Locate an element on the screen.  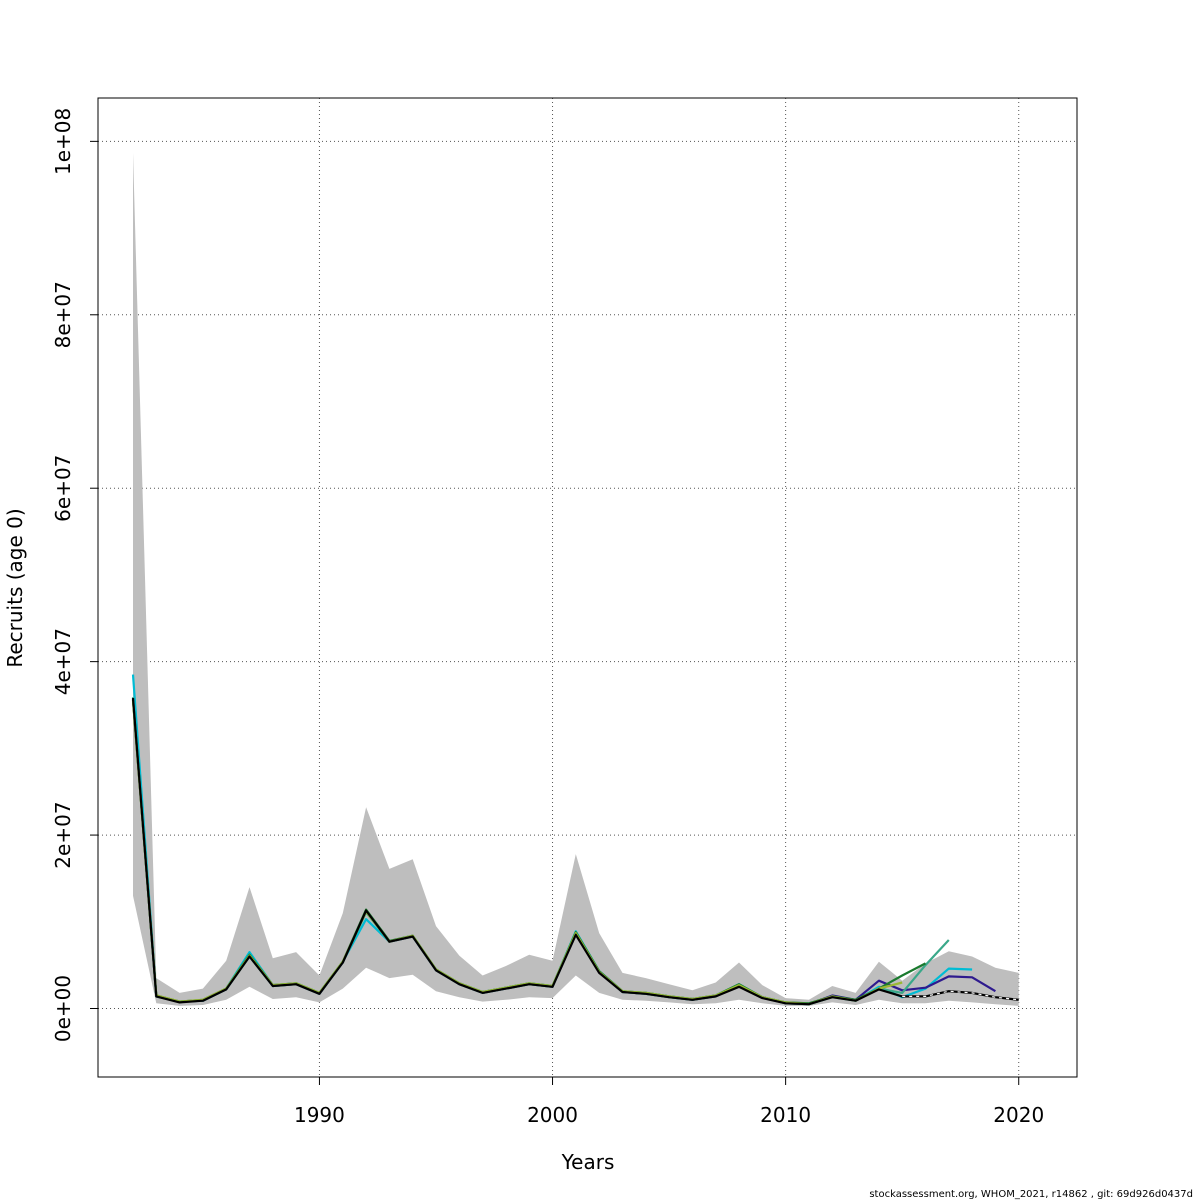
y-tick-label: 1e+08 is located at coordinates (63, 141).